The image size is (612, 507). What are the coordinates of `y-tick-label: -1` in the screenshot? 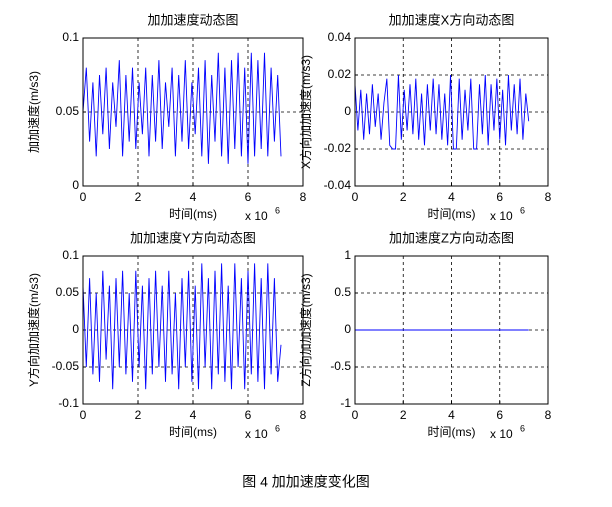 It's located at (345, 403).